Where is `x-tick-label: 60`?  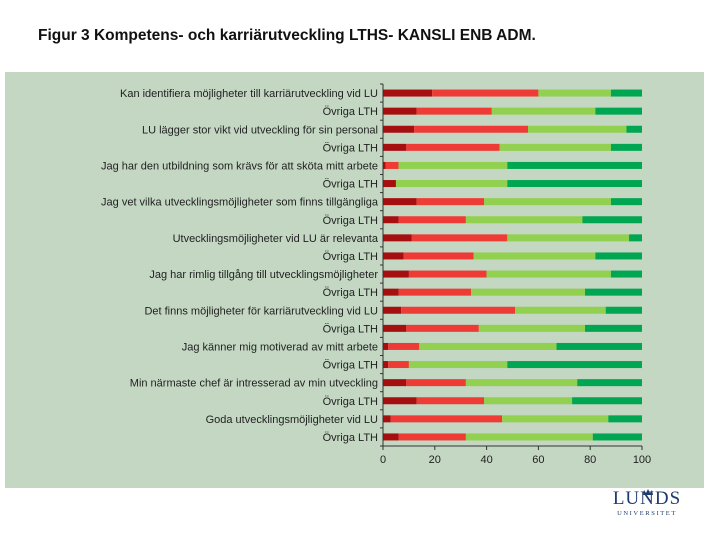
x-tick-label: 60 is located at coordinates (538, 460).